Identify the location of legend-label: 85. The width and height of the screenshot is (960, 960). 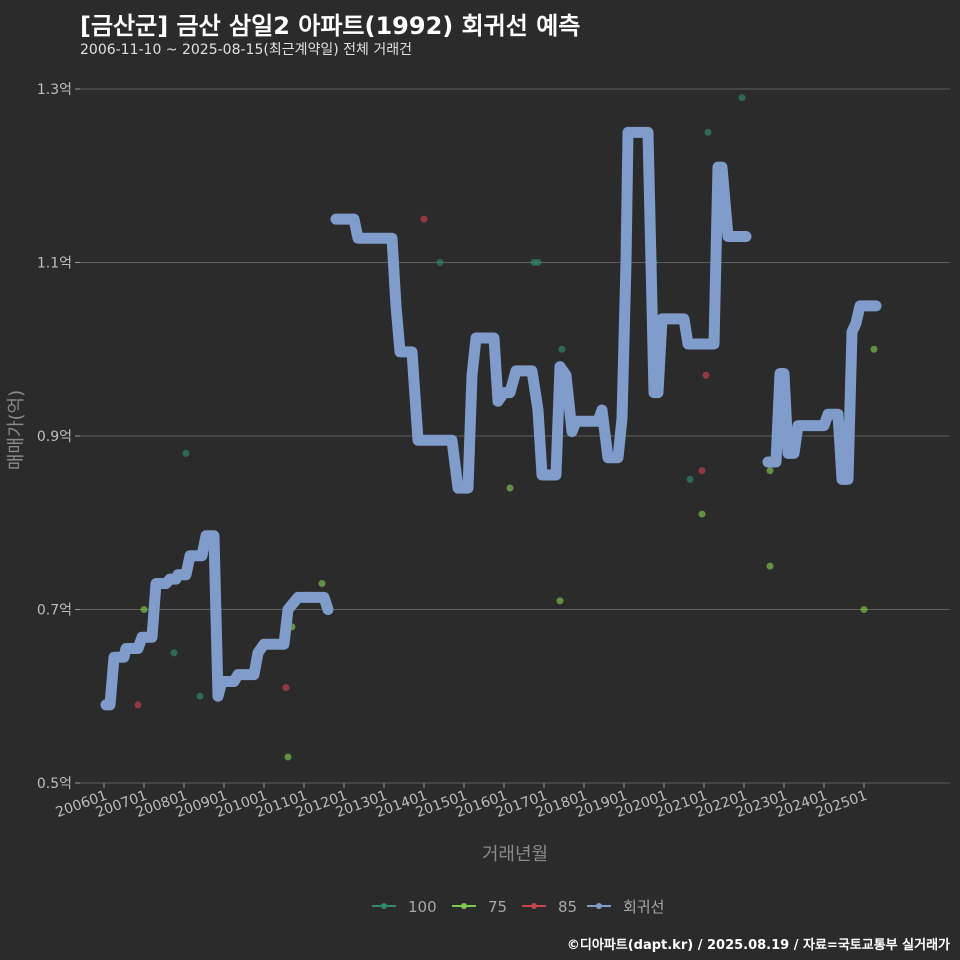
(567, 907).